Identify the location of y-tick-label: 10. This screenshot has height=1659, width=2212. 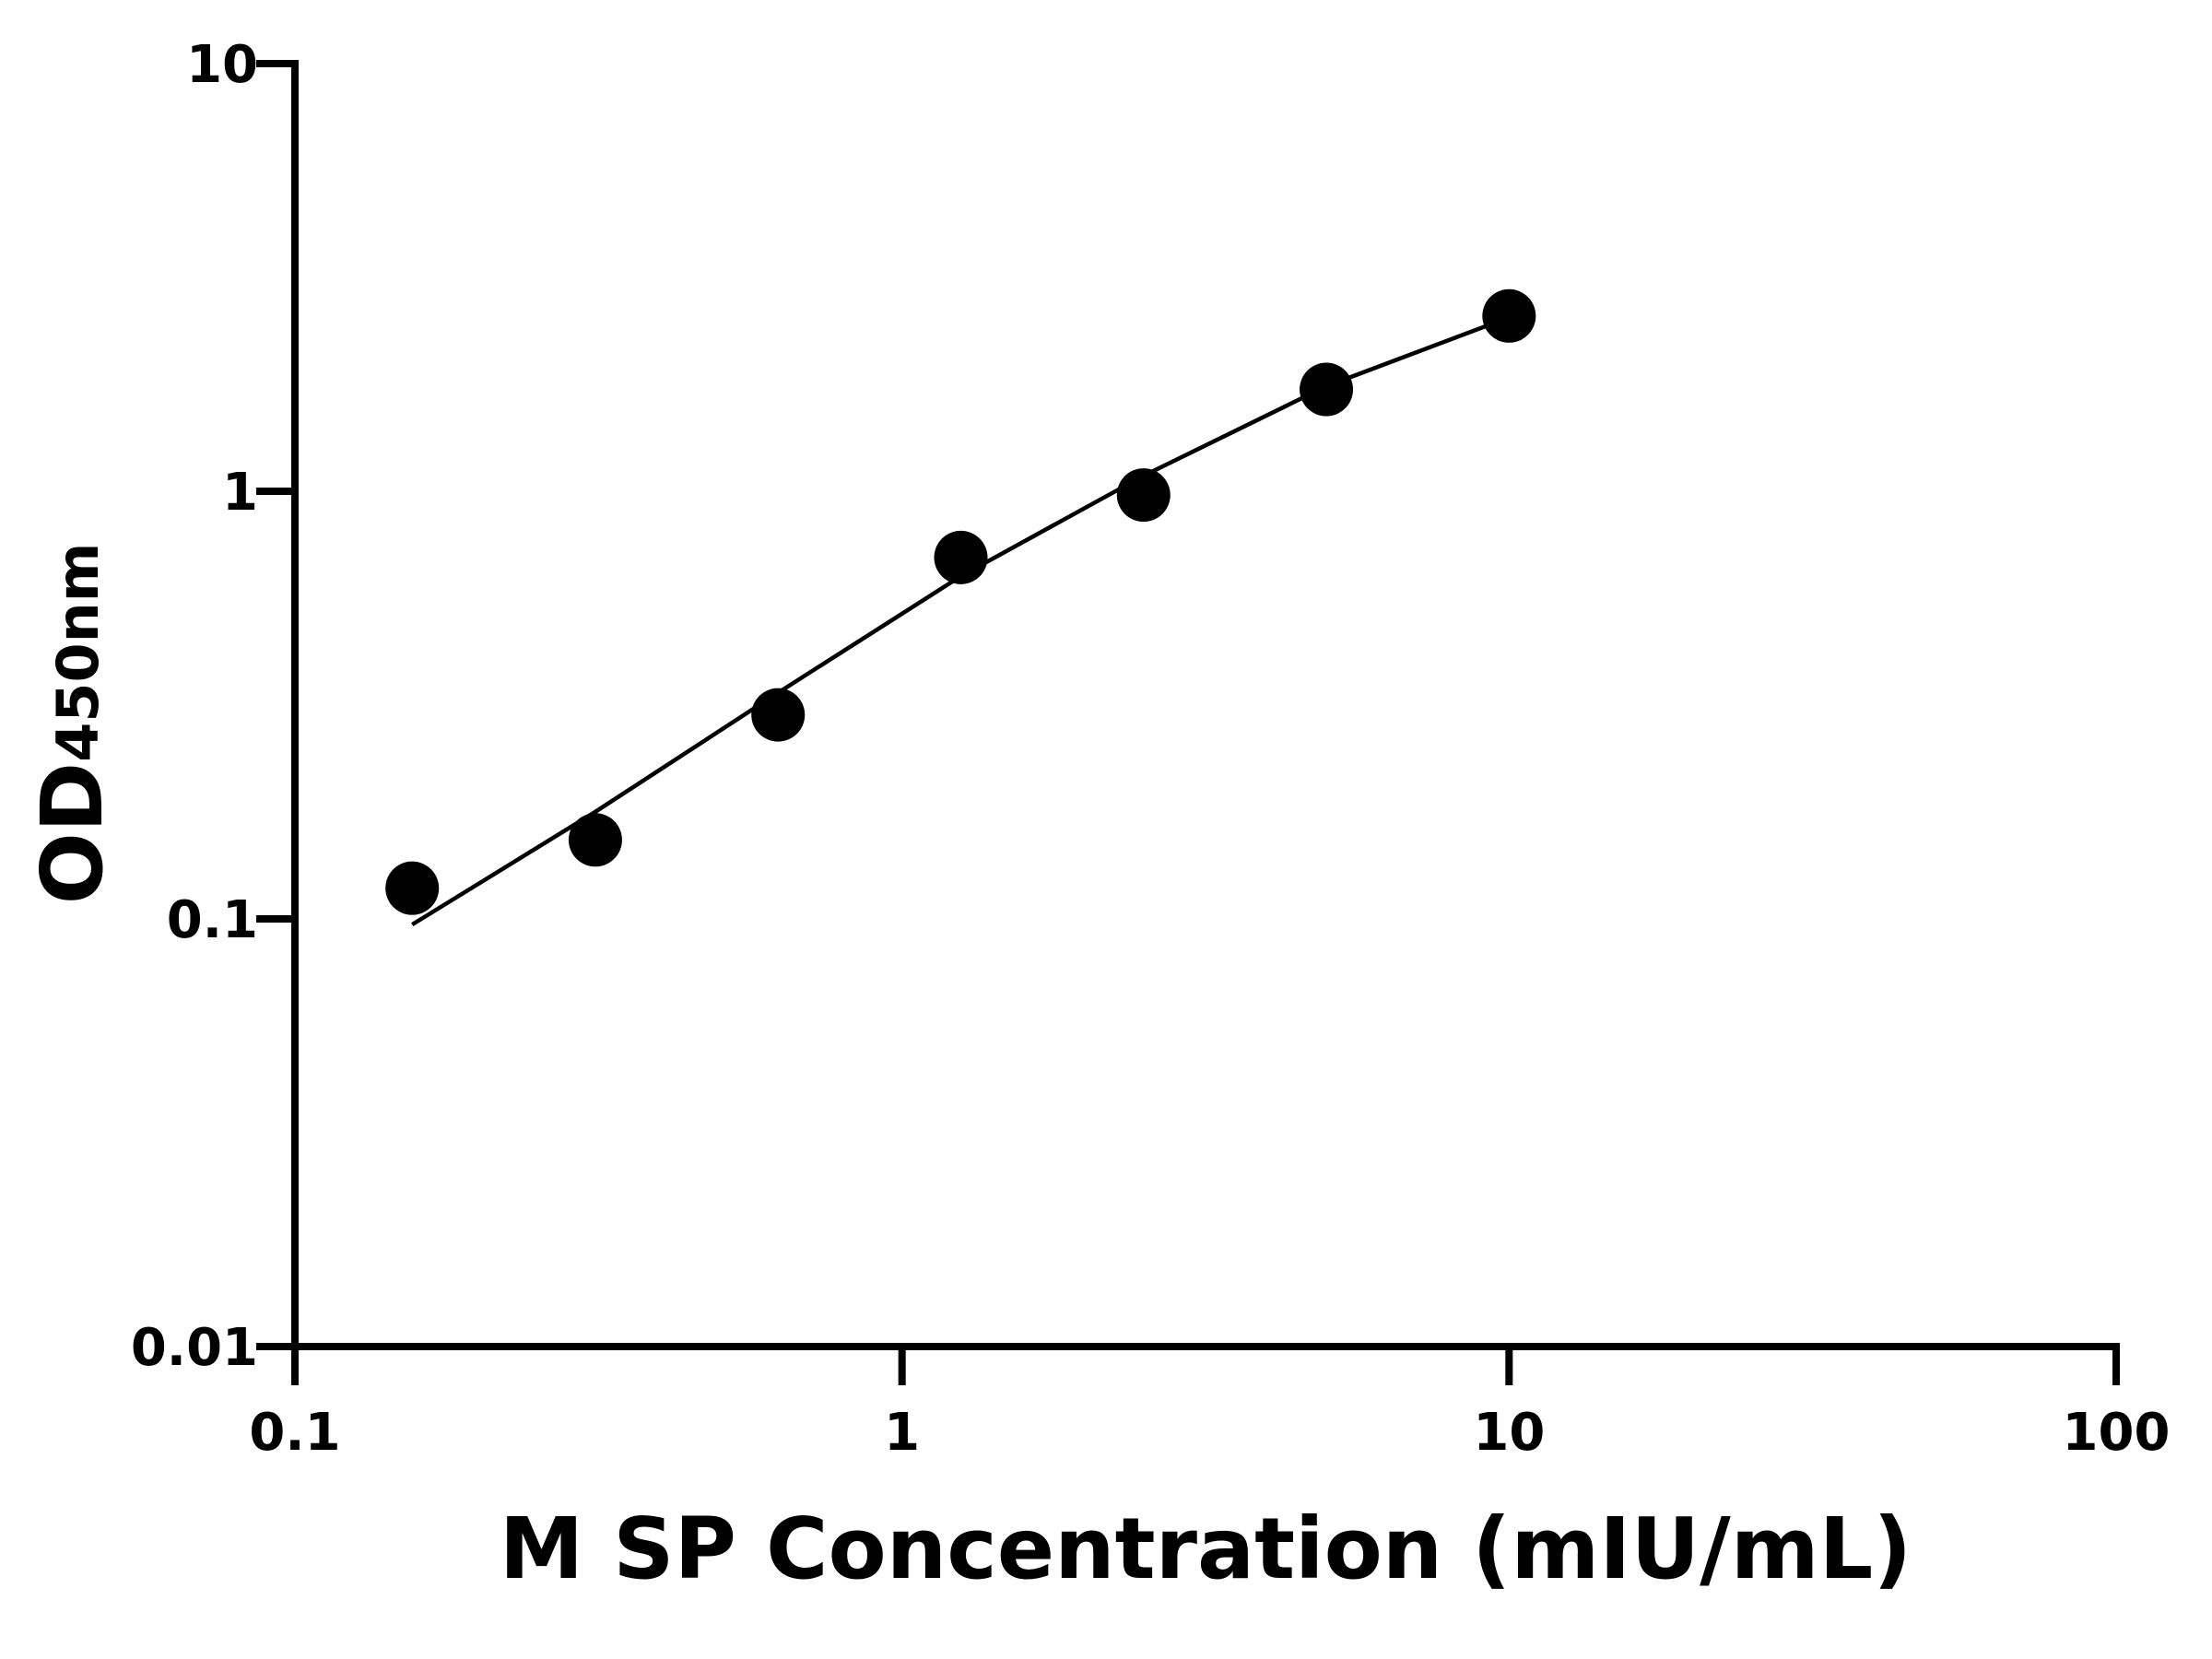
(222, 65).